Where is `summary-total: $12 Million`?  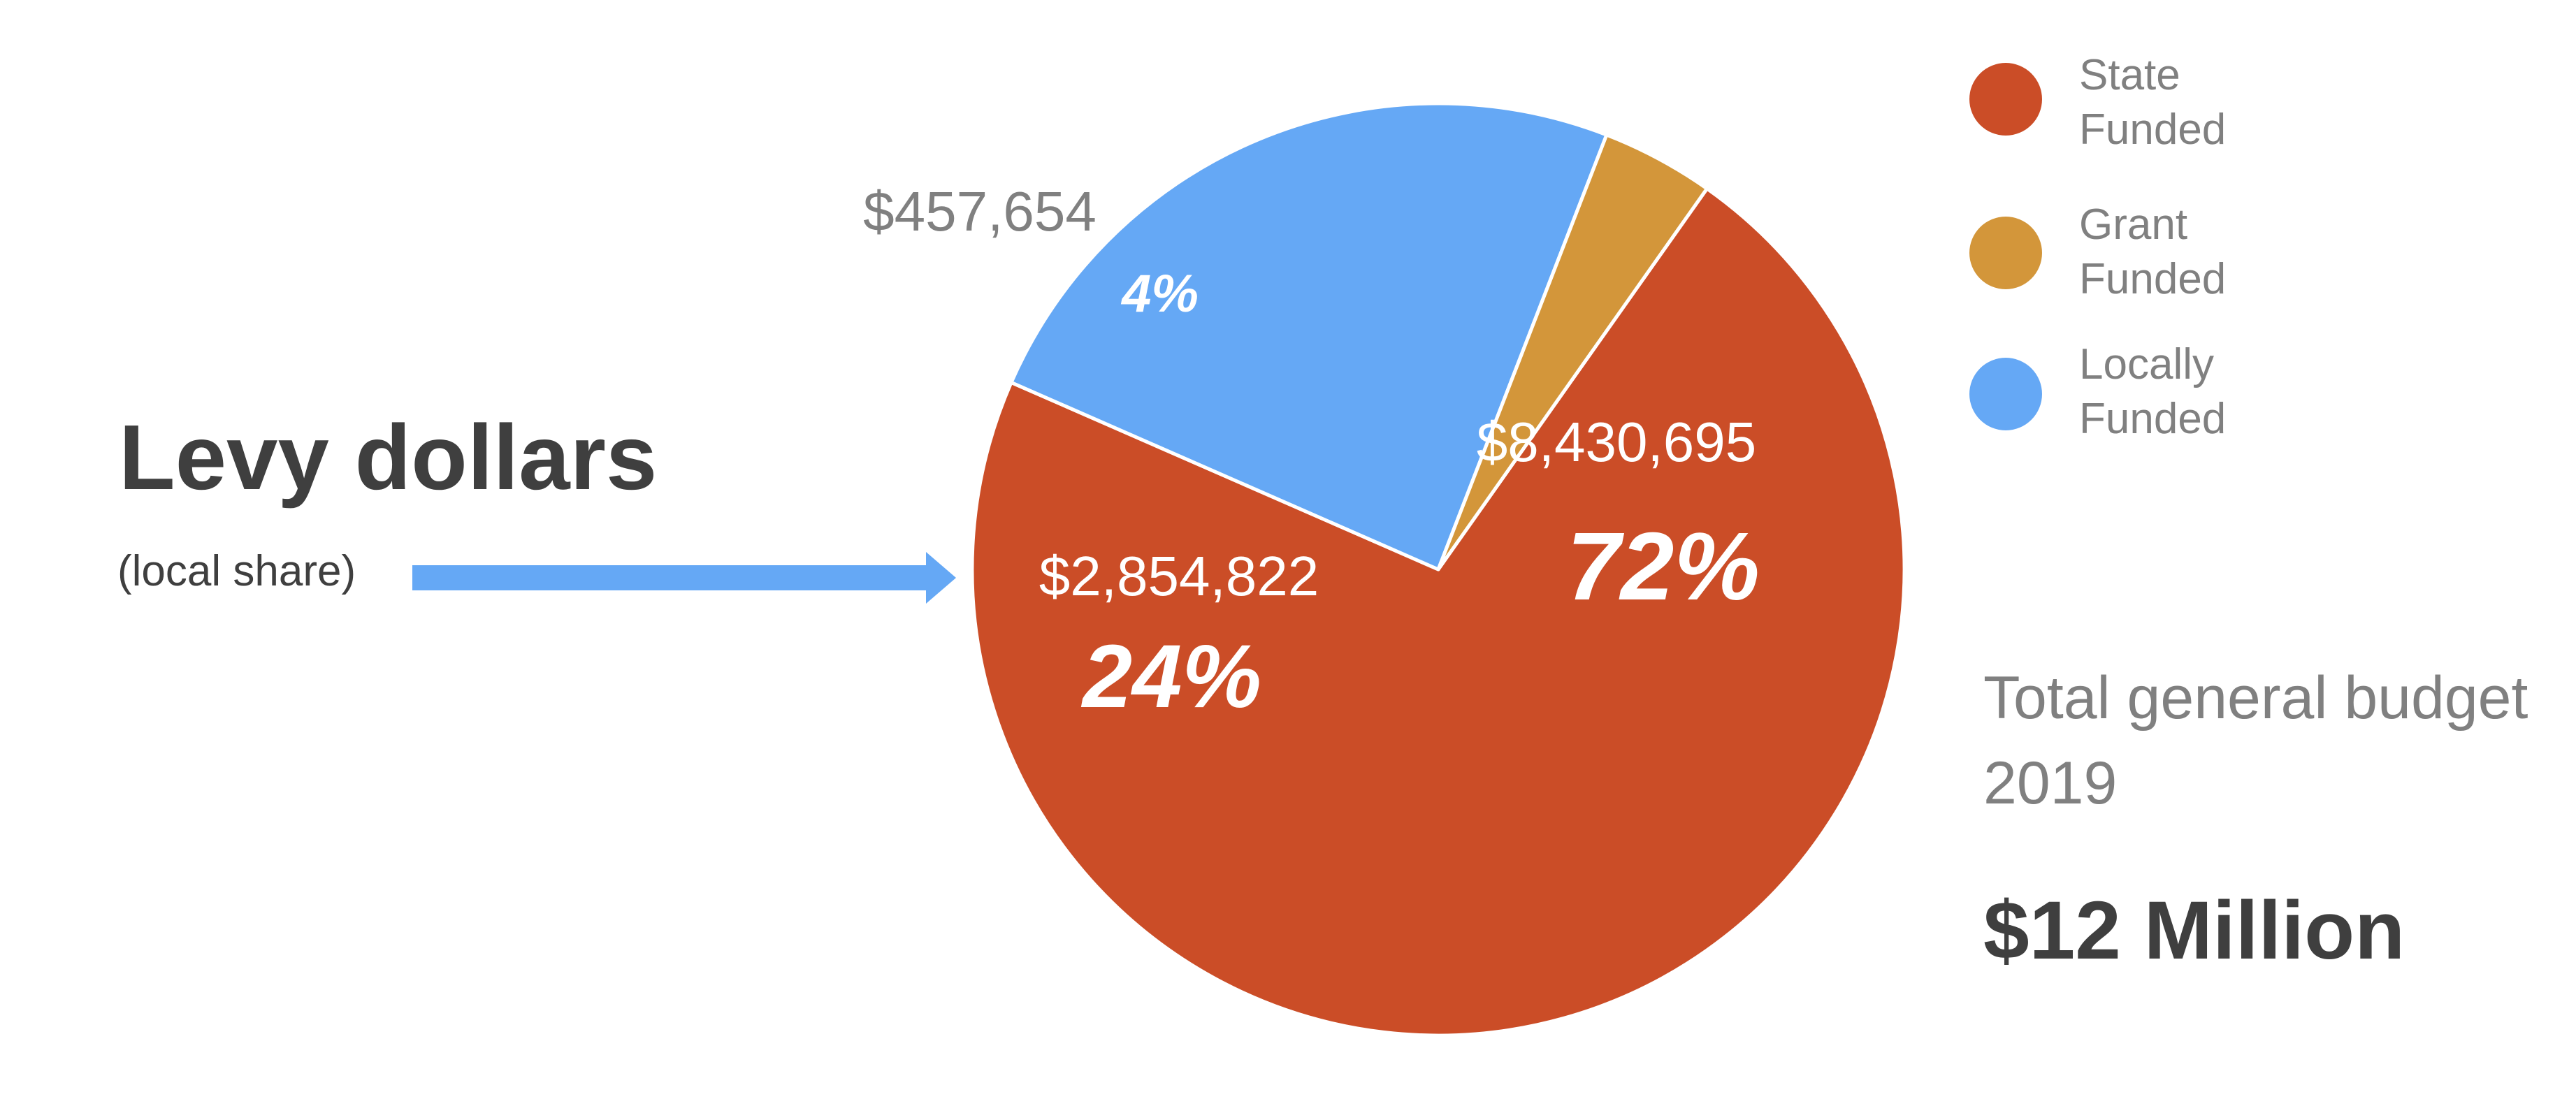 summary-total: $12 Million is located at coordinates (2194, 931).